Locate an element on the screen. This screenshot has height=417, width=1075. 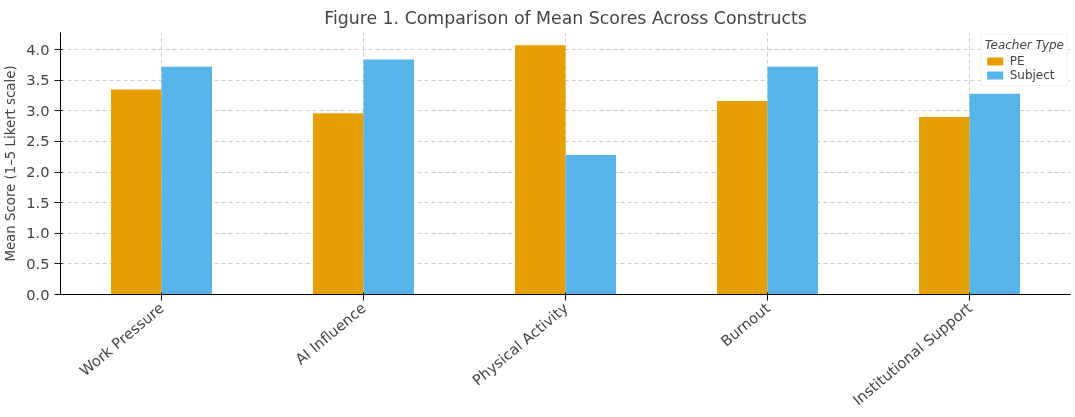
y-tick-label: 3.0 is located at coordinates (38, 110).